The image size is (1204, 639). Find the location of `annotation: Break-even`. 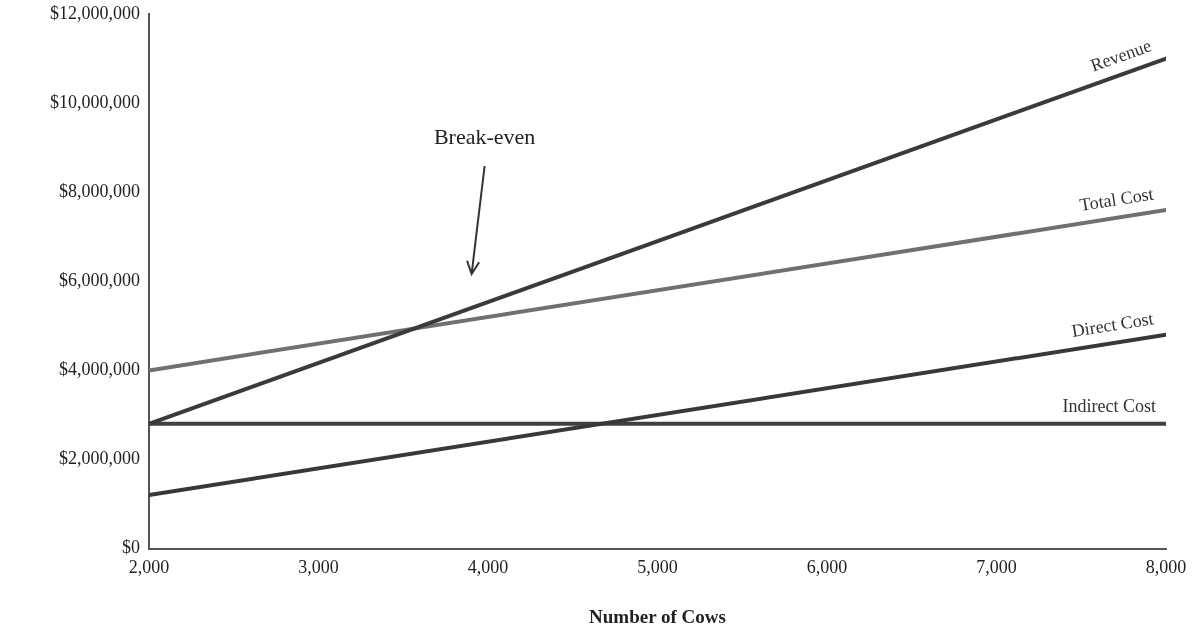

annotation: Break-even is located at coordinates (484, 136).